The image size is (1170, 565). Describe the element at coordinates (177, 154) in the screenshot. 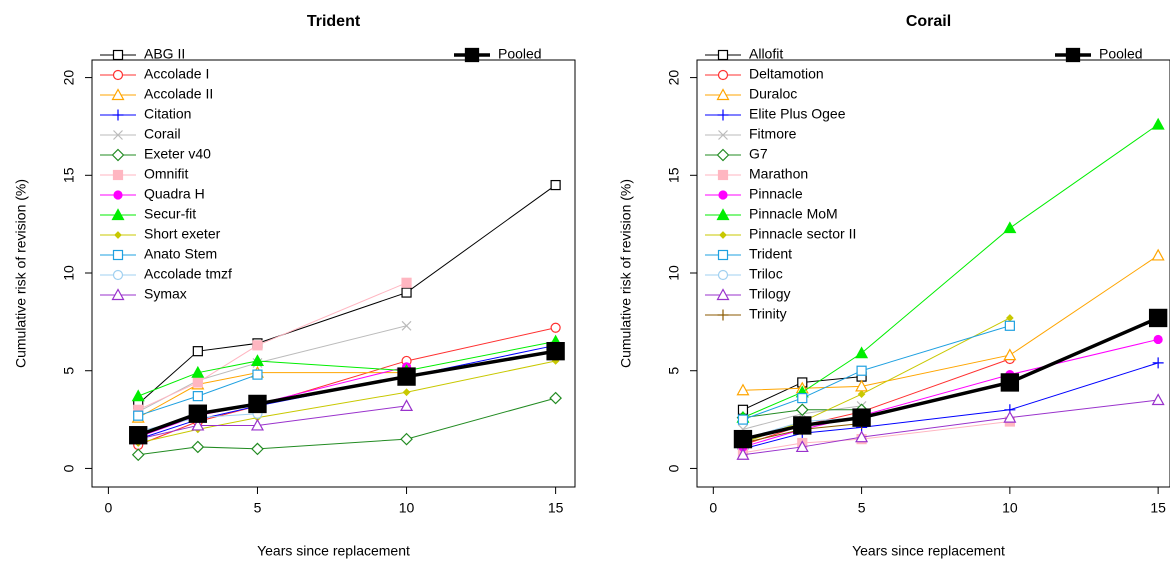

I see `legend-label: Exeter v40` at that location.